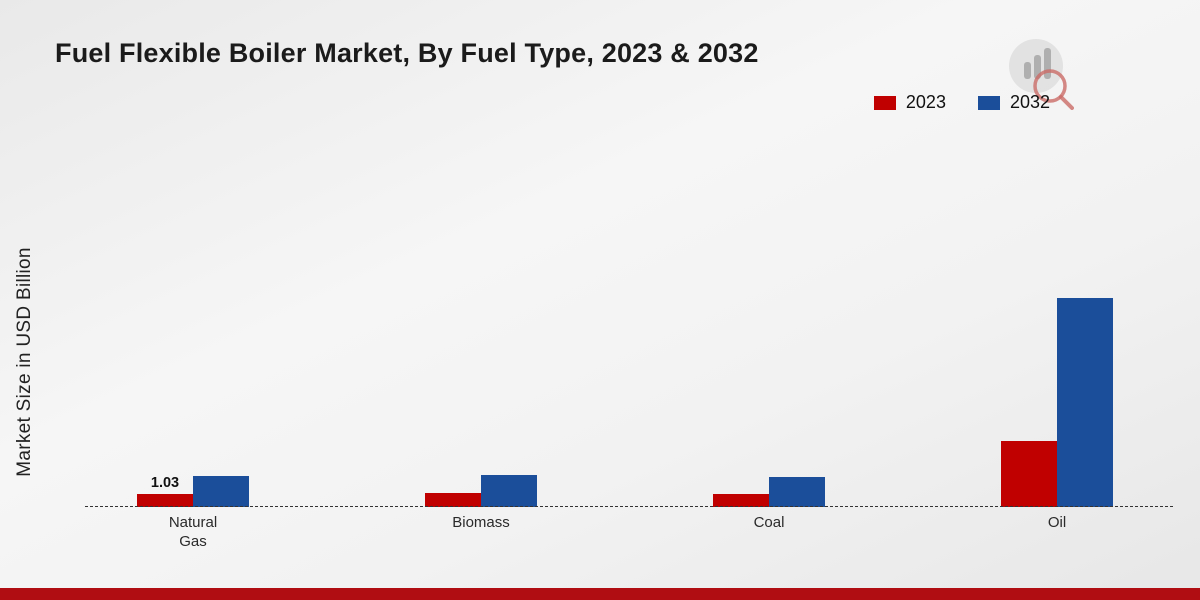  Describe the element at coordinates (600, 594) in the screenshot. I see `footer-accent-bar` at that location.